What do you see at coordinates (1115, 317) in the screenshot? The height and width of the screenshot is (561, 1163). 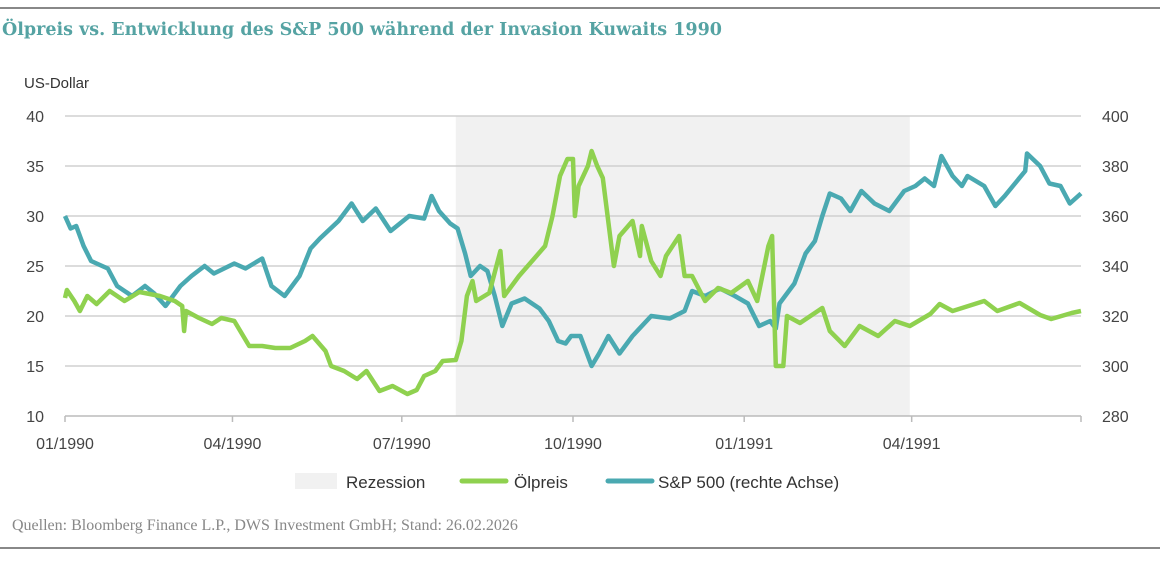 I see `y2-tick-label: 320` at bounding box center [1115, 317].